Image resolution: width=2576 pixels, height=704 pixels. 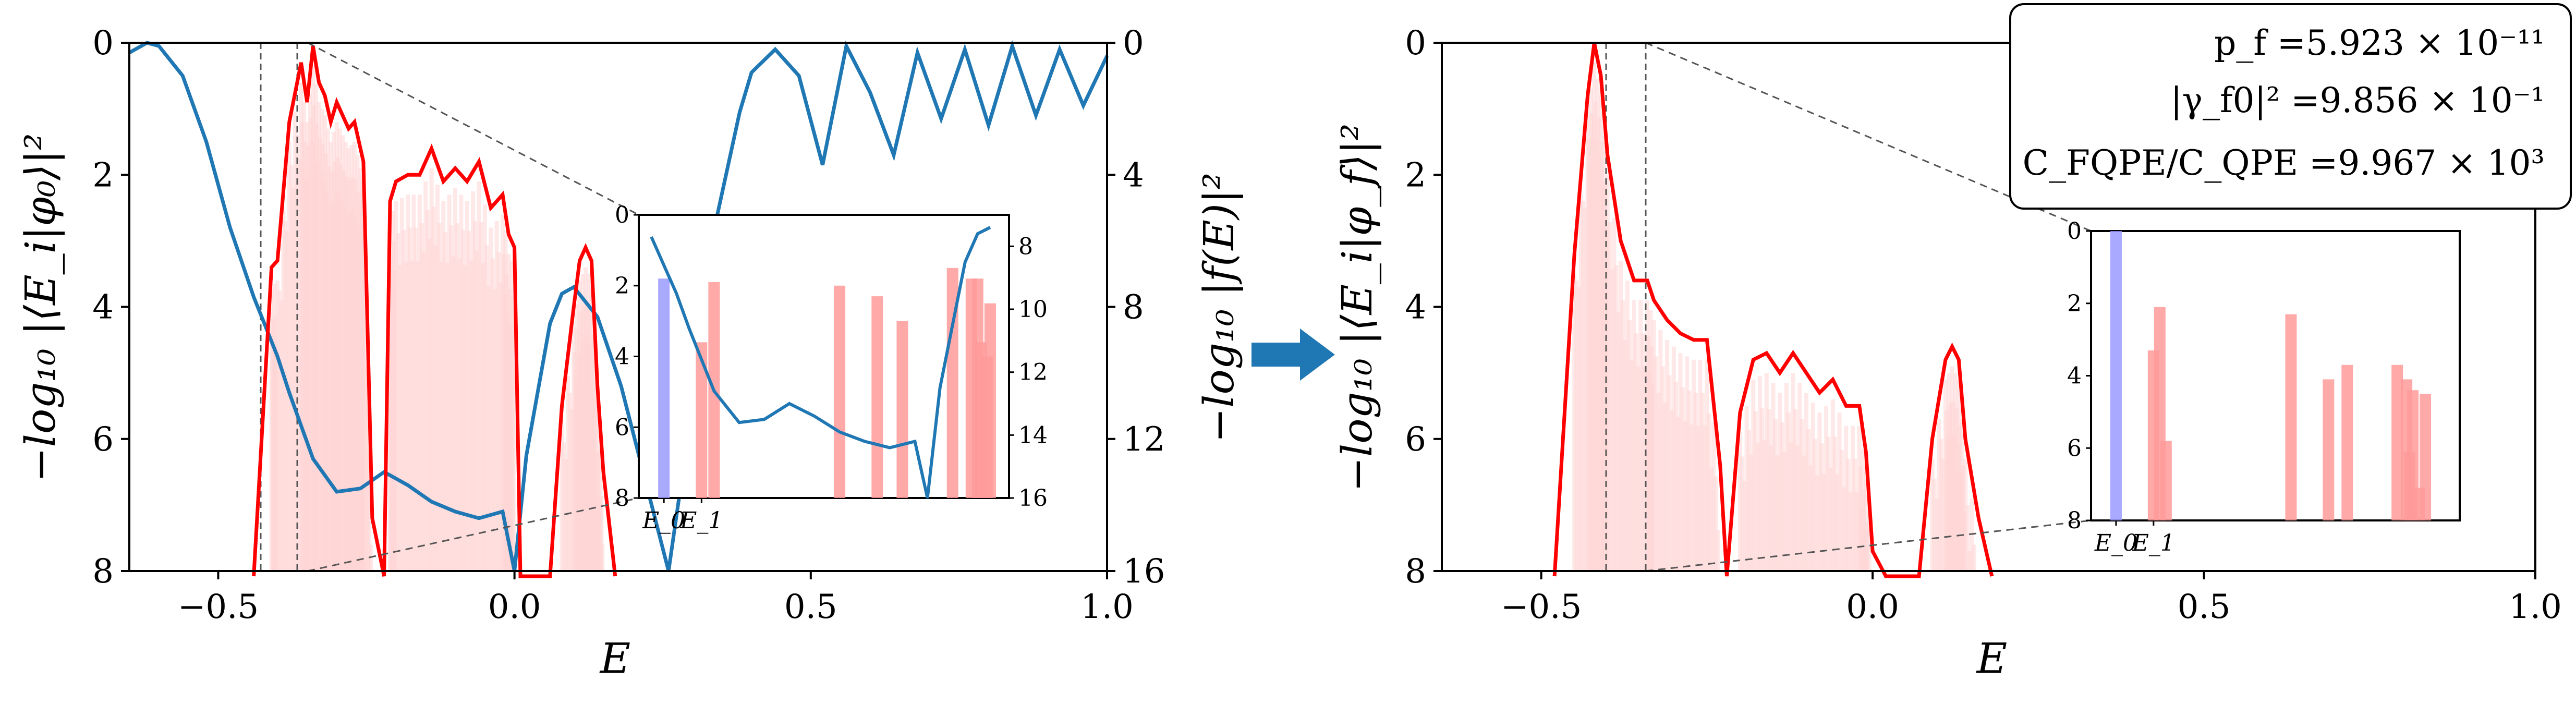 I want to click on annotation-line-pf: p_f =5.923 × 10⁻¹¹, so click(x=2379, y=43).